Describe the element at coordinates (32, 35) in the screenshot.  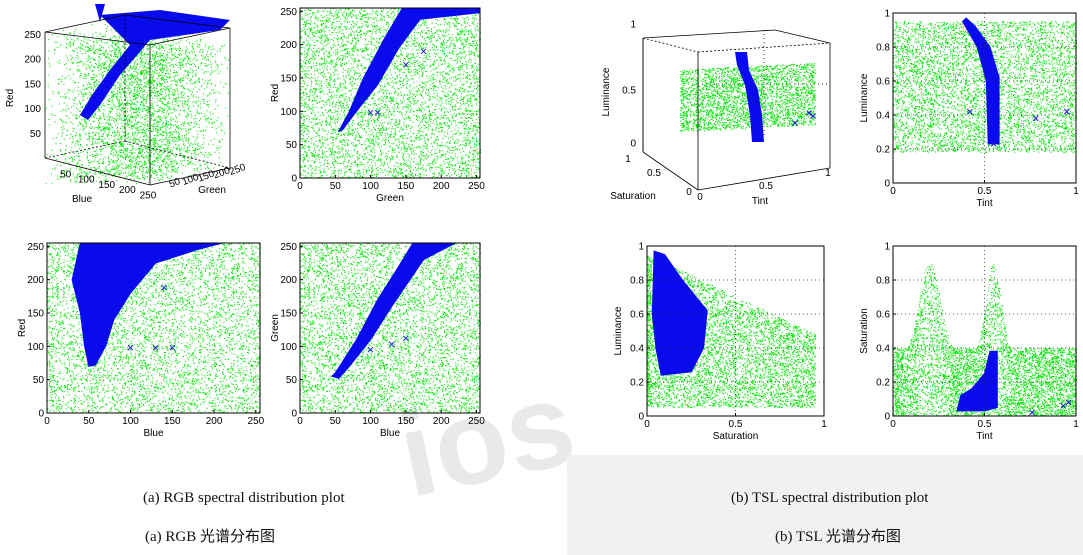
I see `z-tick-label: 250` at that location.